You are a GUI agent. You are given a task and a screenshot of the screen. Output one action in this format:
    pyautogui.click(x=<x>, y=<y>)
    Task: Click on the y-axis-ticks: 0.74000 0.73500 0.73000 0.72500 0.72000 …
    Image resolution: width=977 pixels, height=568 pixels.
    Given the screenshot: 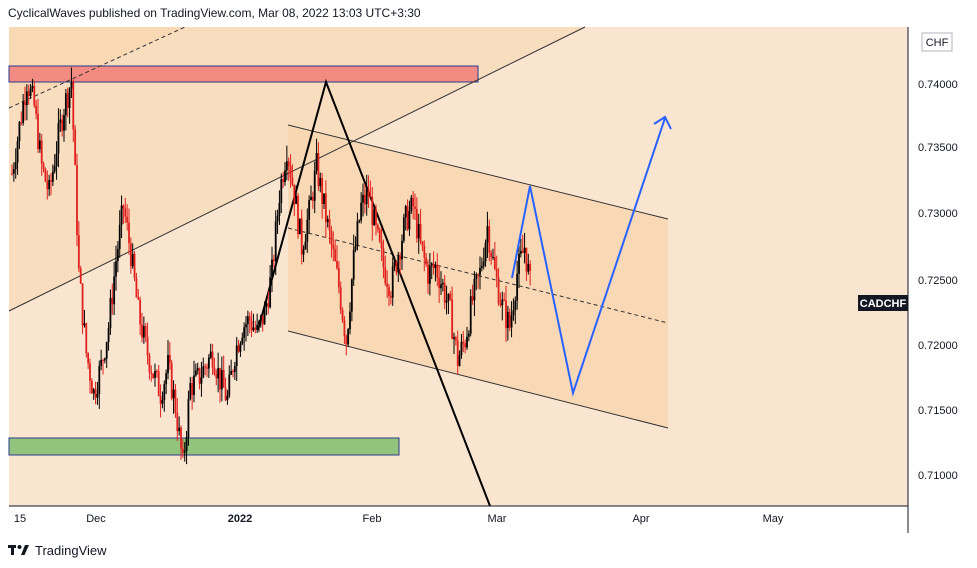 What is the action you would take?
    pyautogui.click(x=938, y=280)
    